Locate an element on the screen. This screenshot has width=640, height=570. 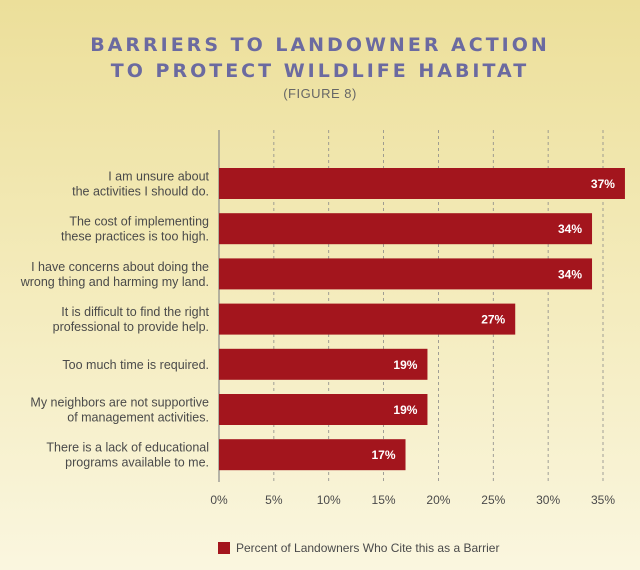
category-label: the activities I should do. is located at coordinates (140, 192).